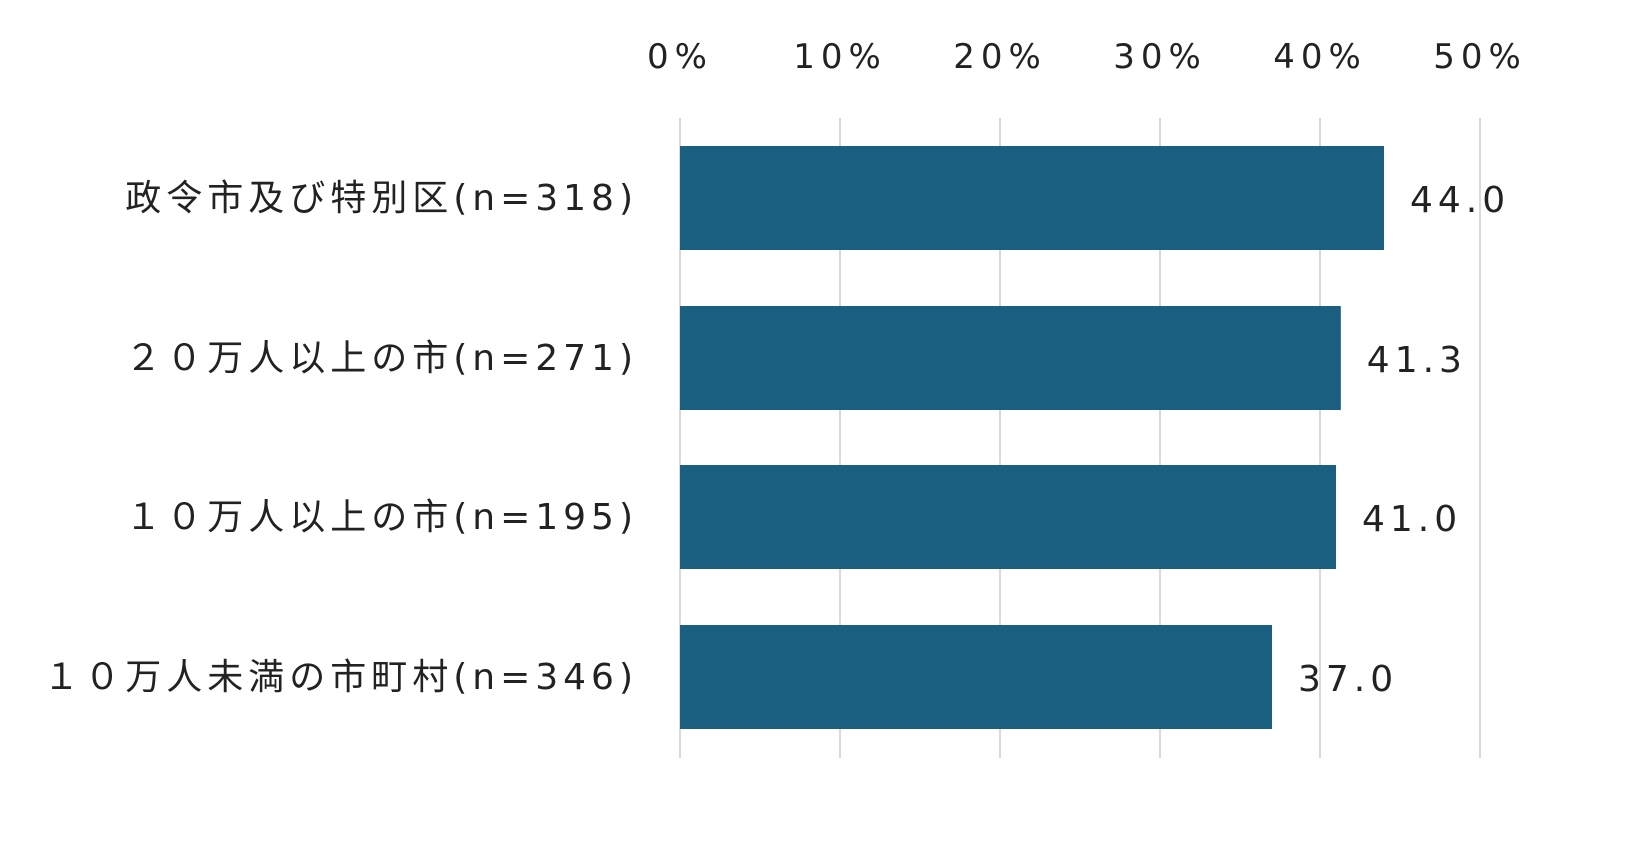 The width and height of the screenshot is (1650, 846). I want to click on data-label: 41.3, so click(1417, 360).